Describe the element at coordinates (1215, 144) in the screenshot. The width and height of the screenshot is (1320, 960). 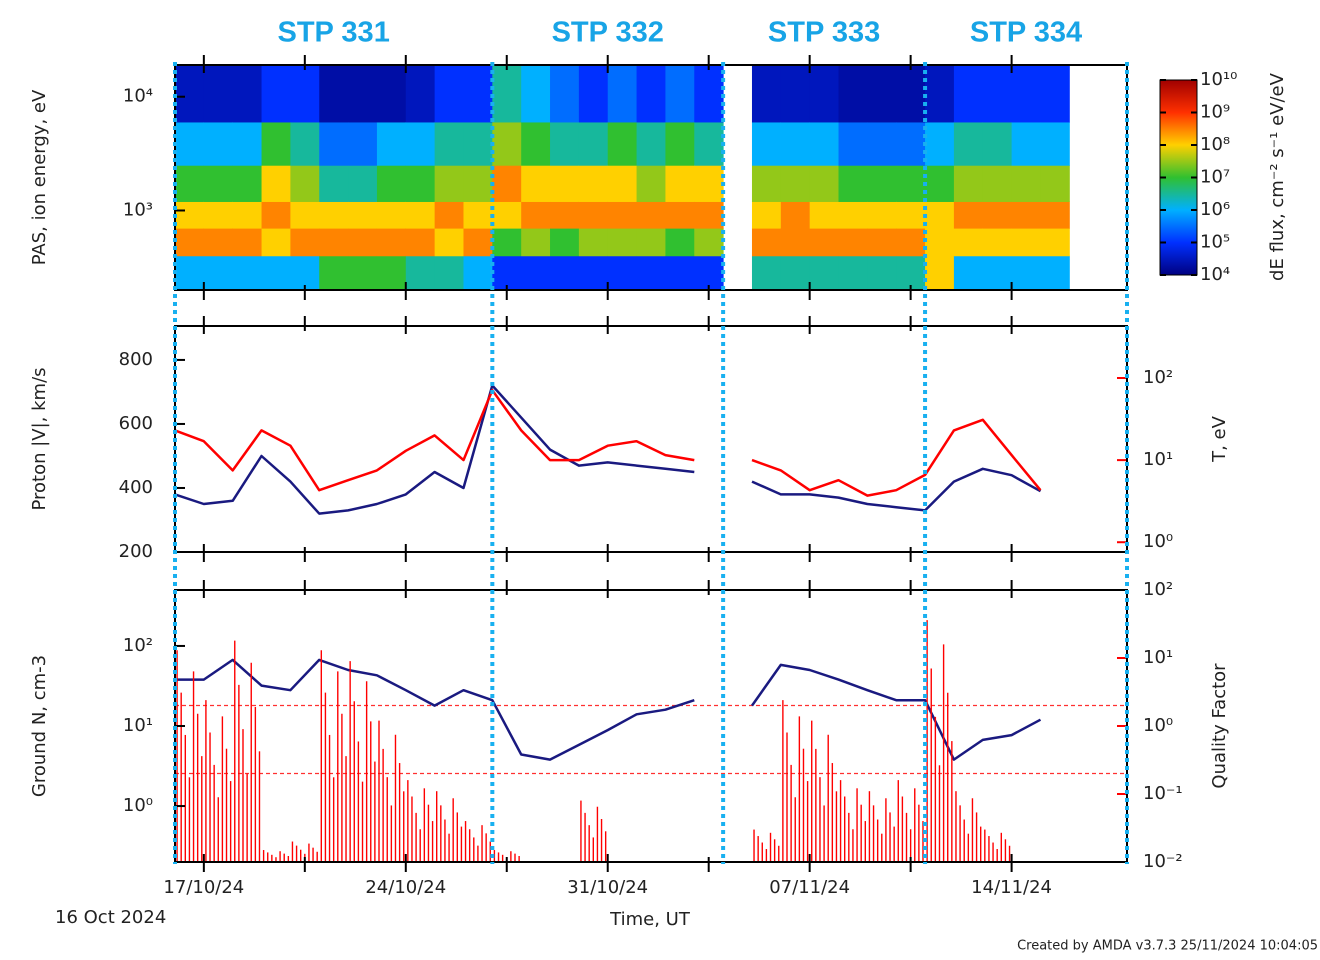
I see `colorbar-tick-label: 10⁸` at that location.